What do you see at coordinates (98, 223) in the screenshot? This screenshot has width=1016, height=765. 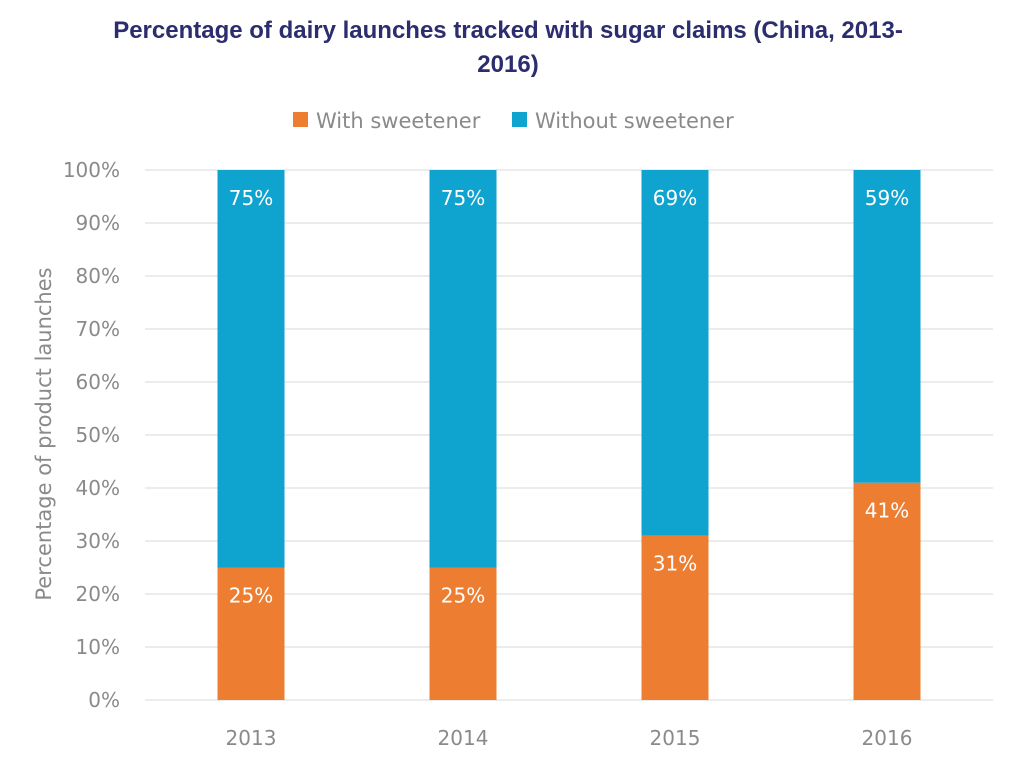 I see `y-tick-label: 90%` at bounding box center [98, 223].